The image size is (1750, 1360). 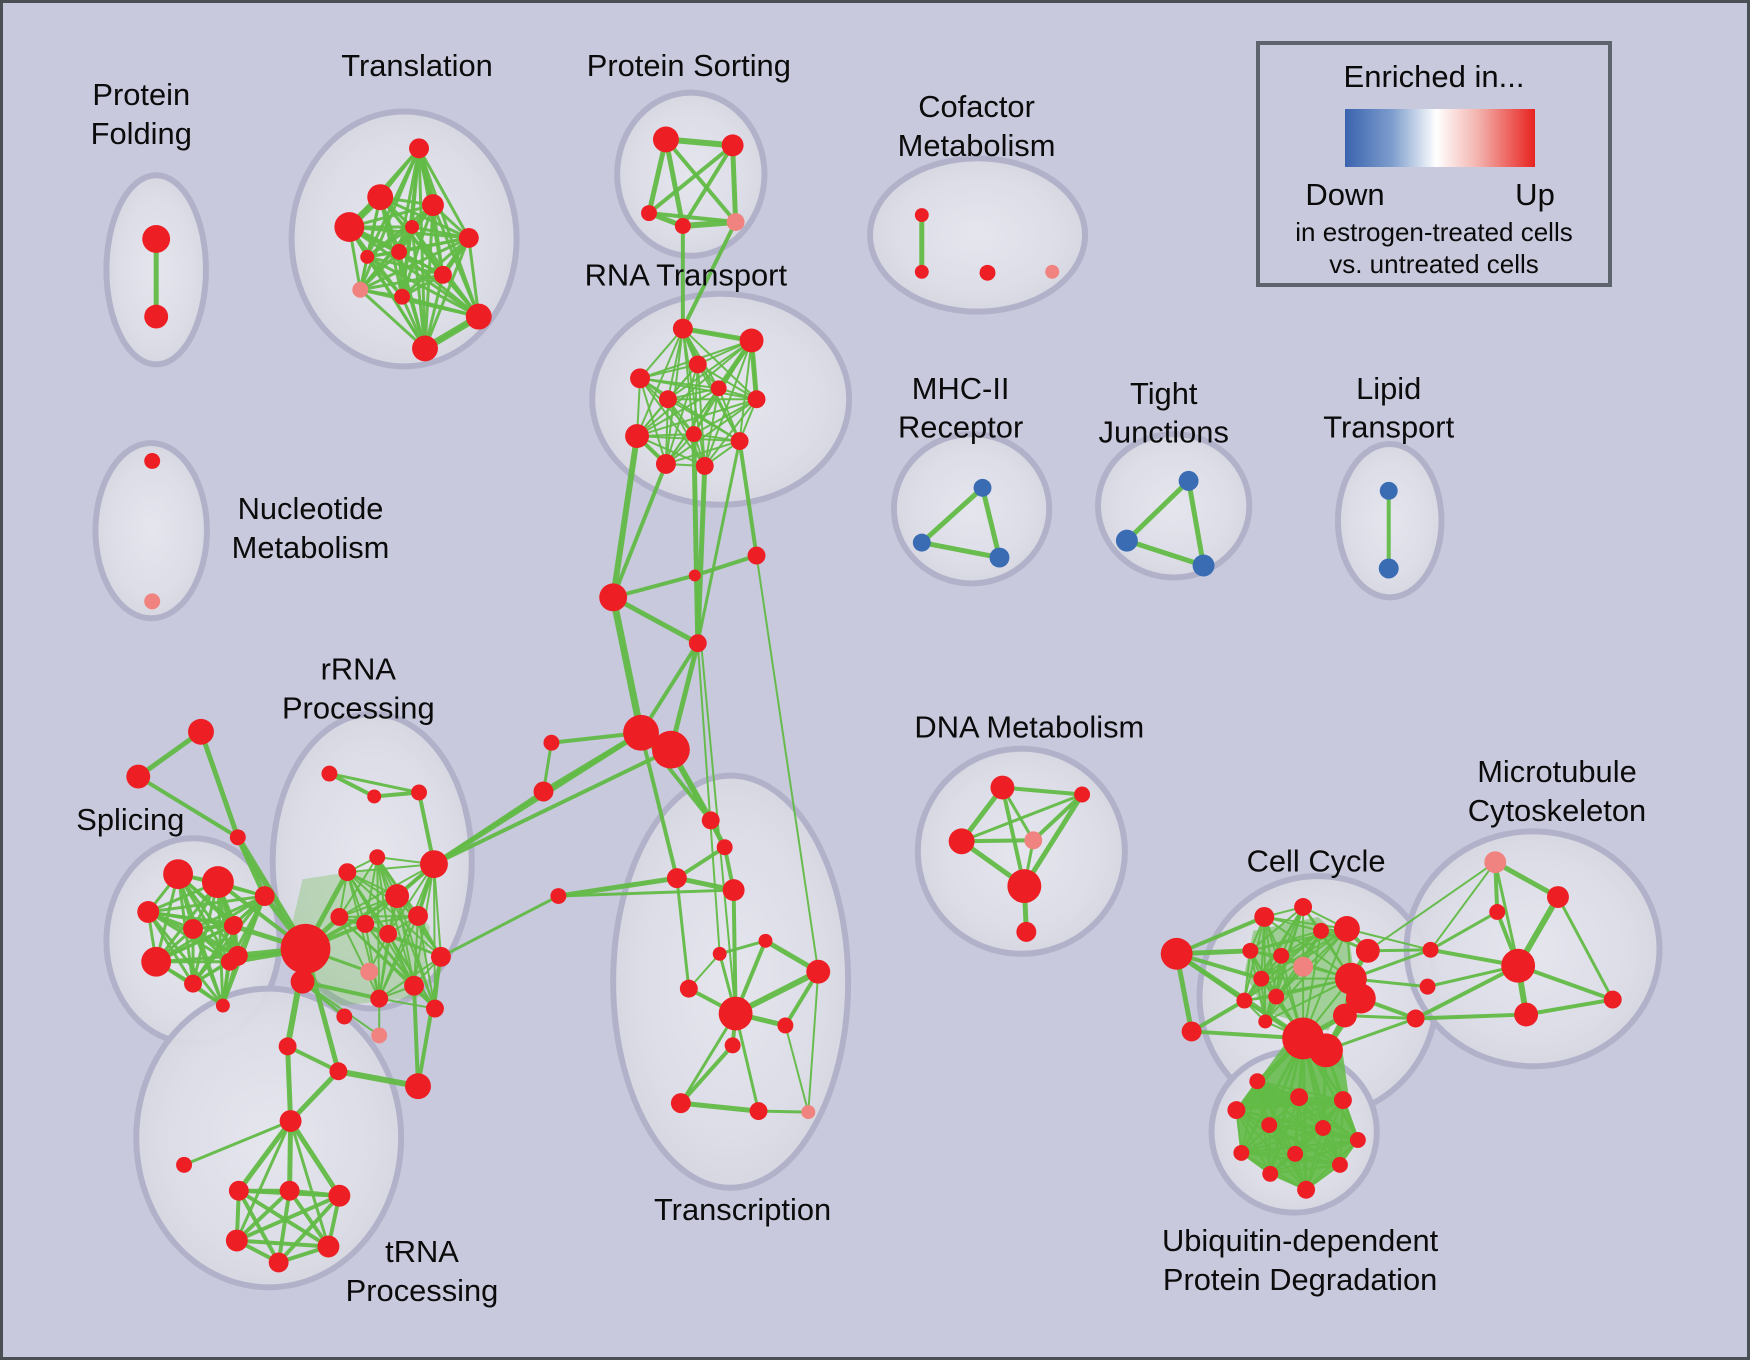 I want to click on cluster-label-ubiquitin: Protein Degradation, so click(x=1300, y=1279).